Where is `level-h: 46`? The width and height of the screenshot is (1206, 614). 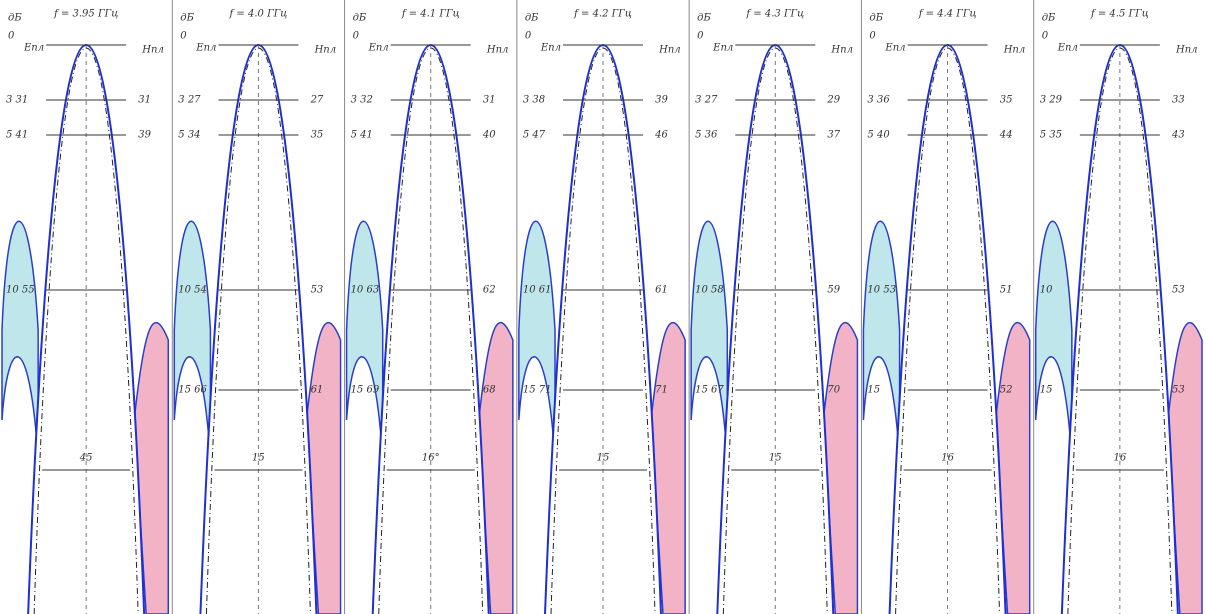 level-h: 46 is located at coordinates (661, 135).